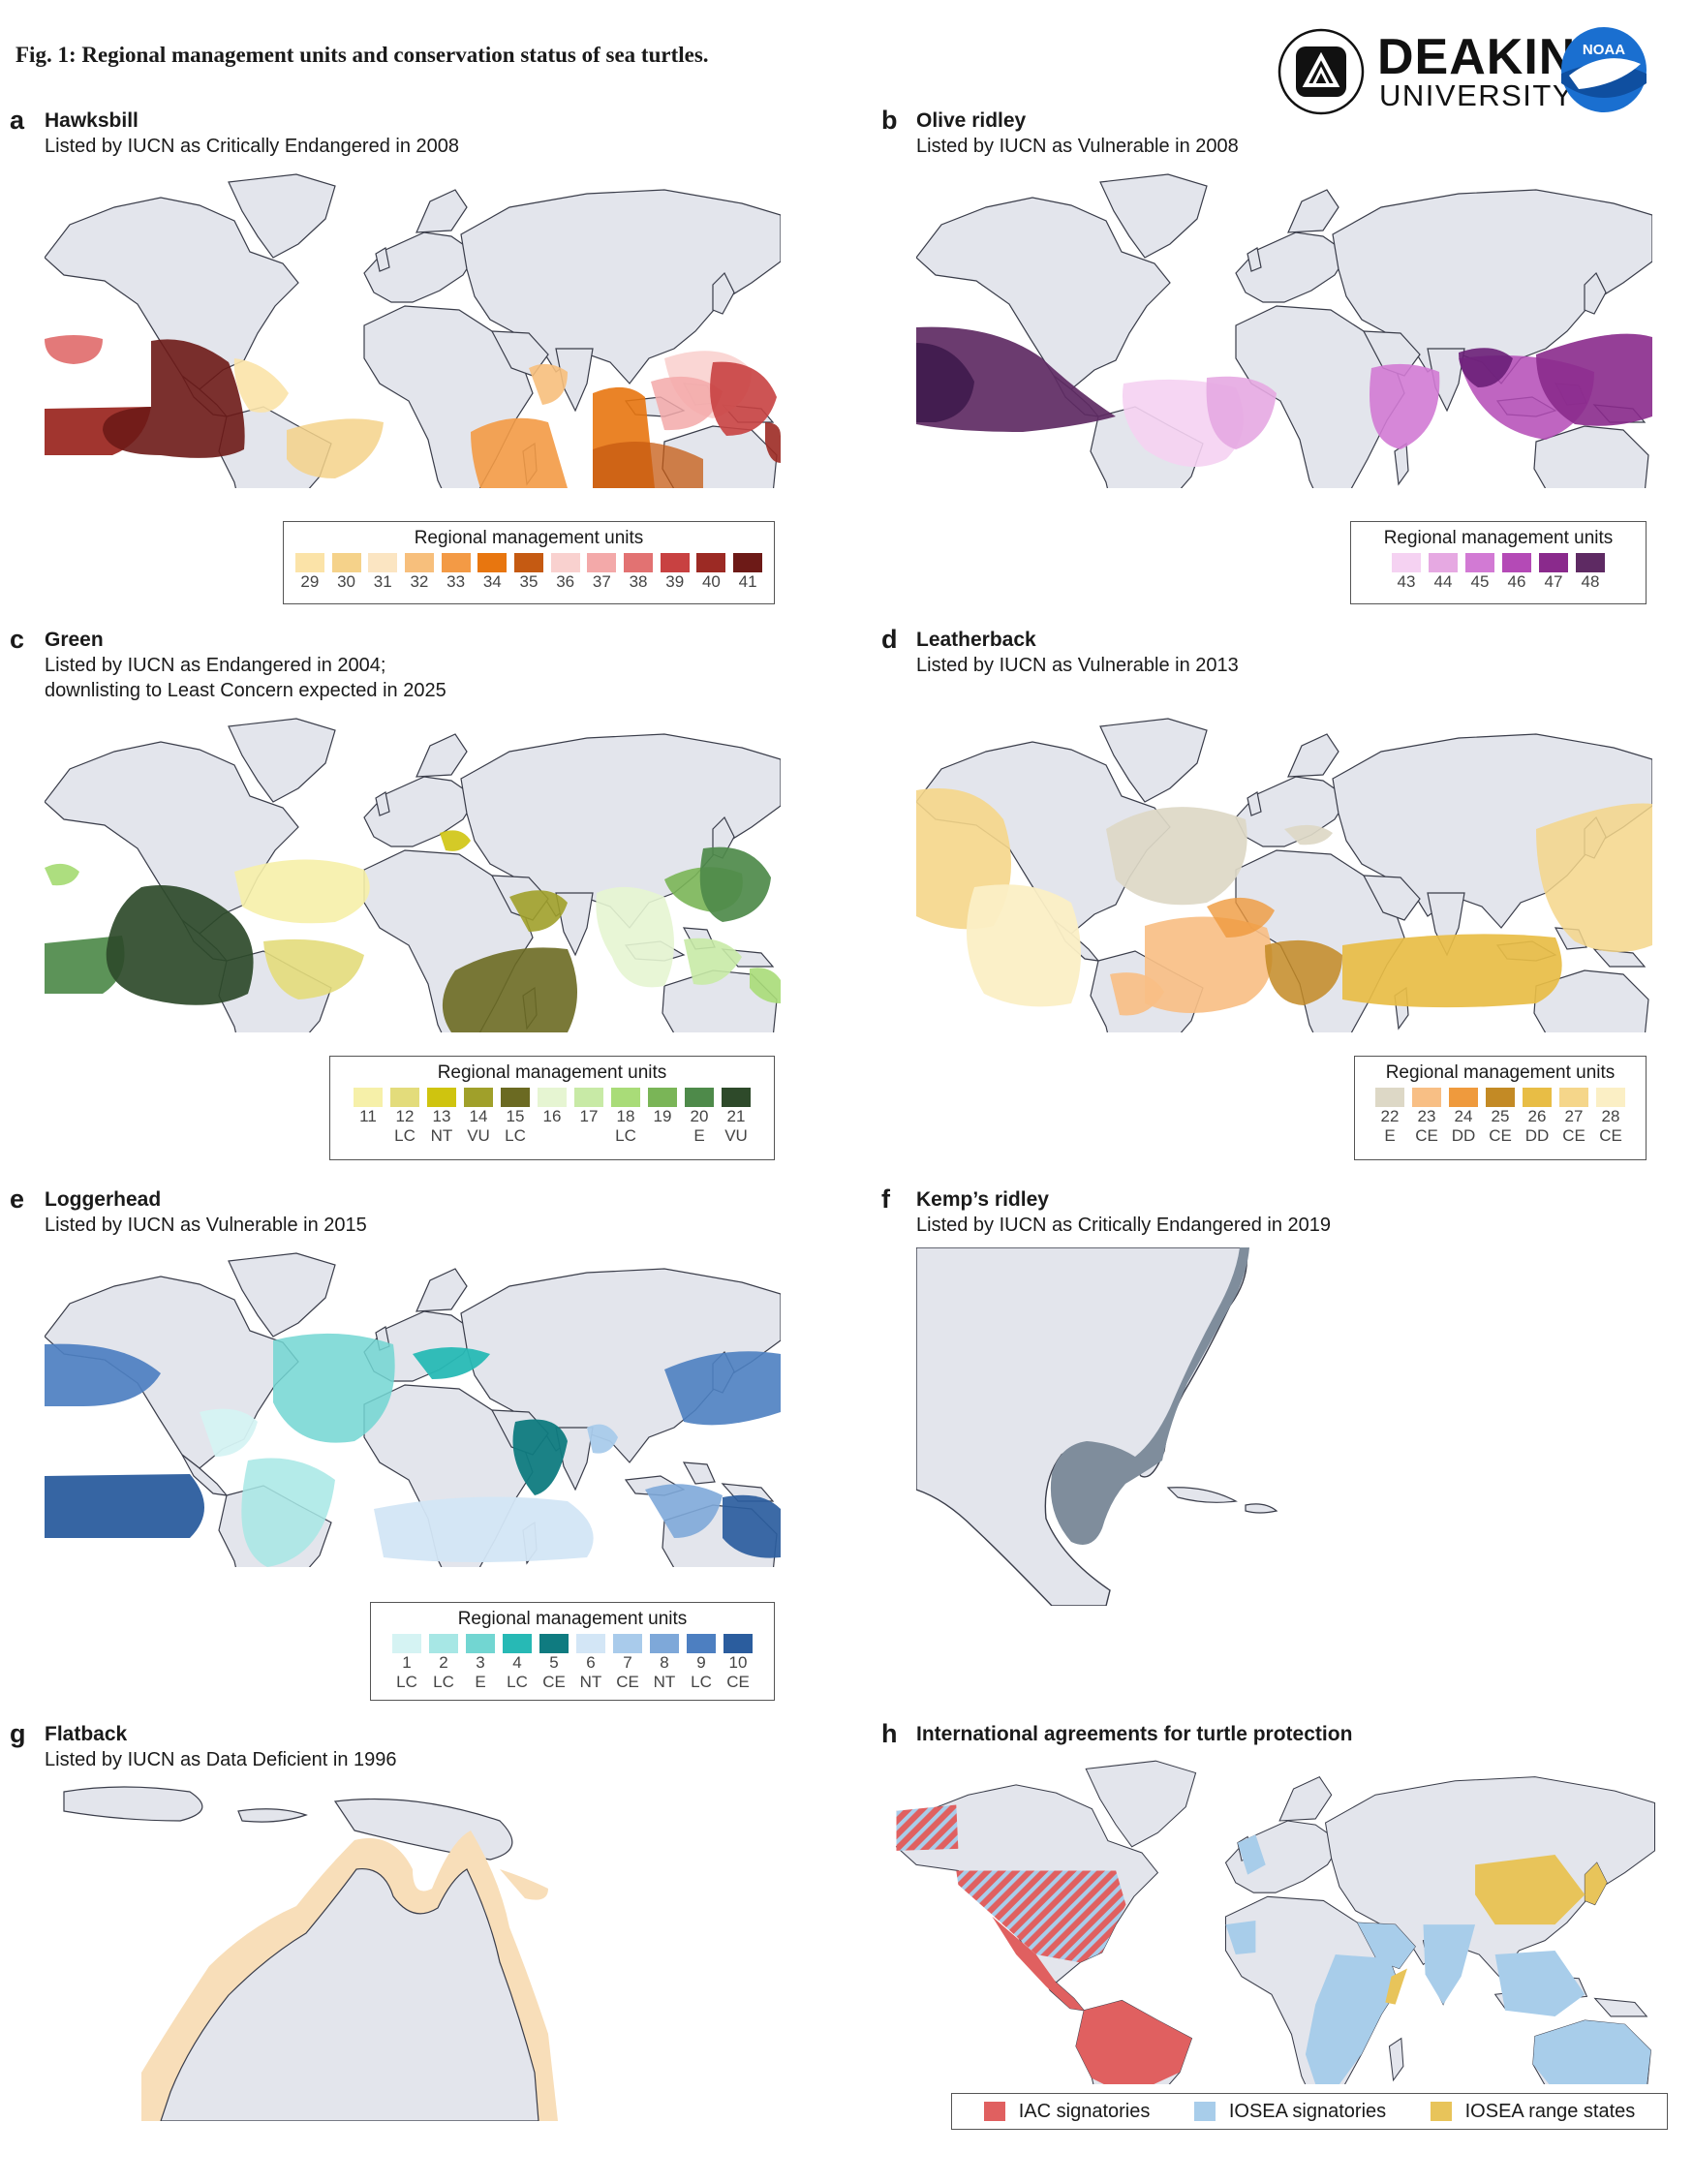 The width and height of the screenshot is (1693, 2184). I want to click on legend-key-4: 4 LC, so click(517, 1663).